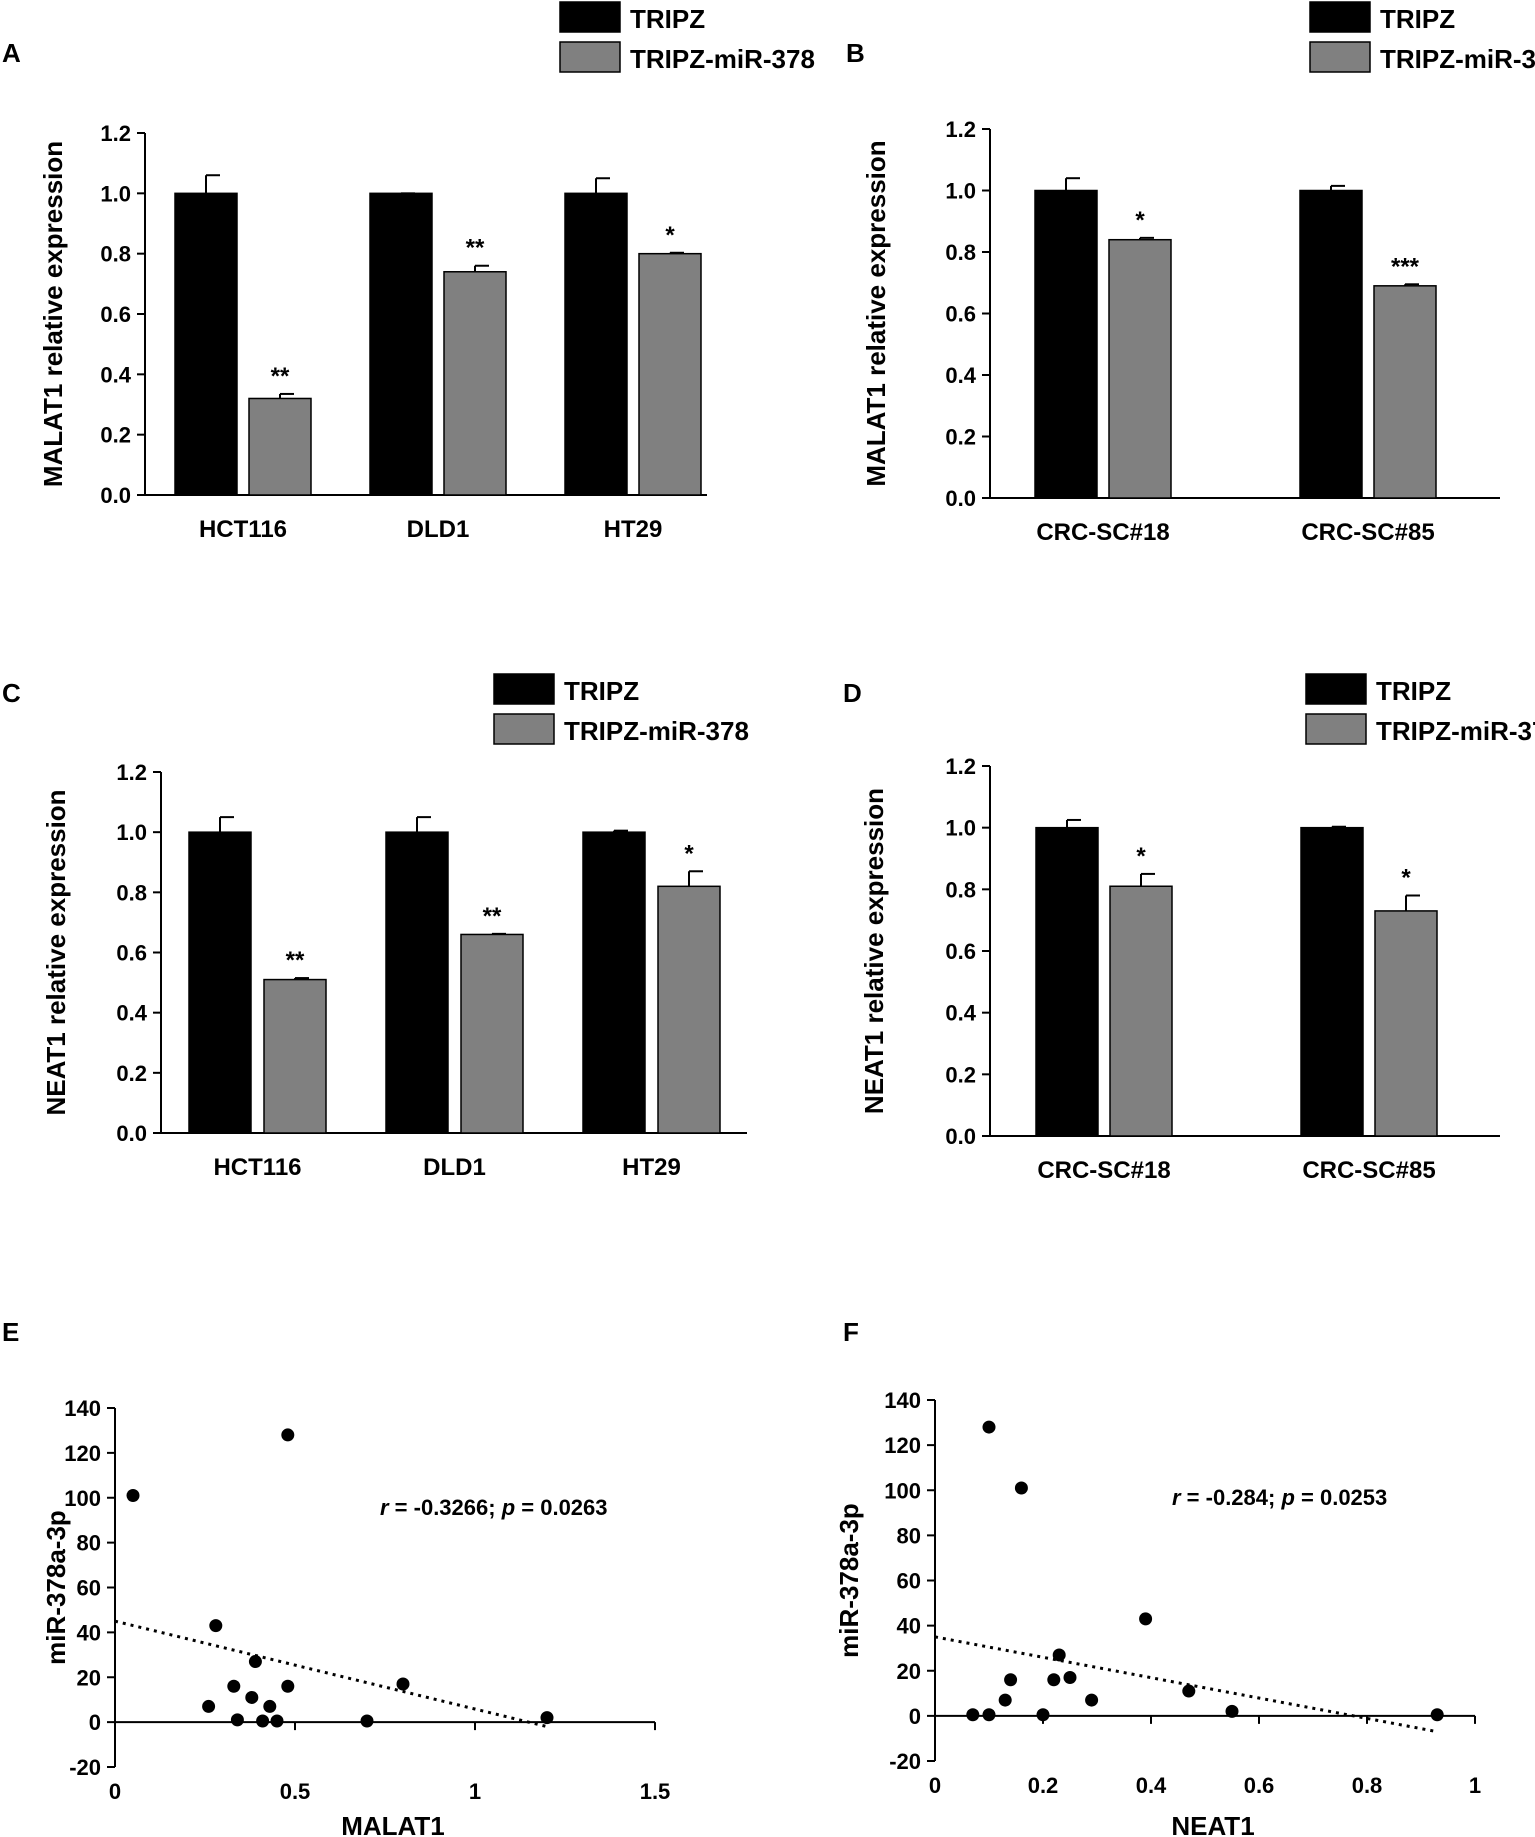 The height and width of the screenshot is (1837, 1535). Describe the element at coordinates (115, 133) in the screenshot. I see `y-tick-label: 1.2` at that location.